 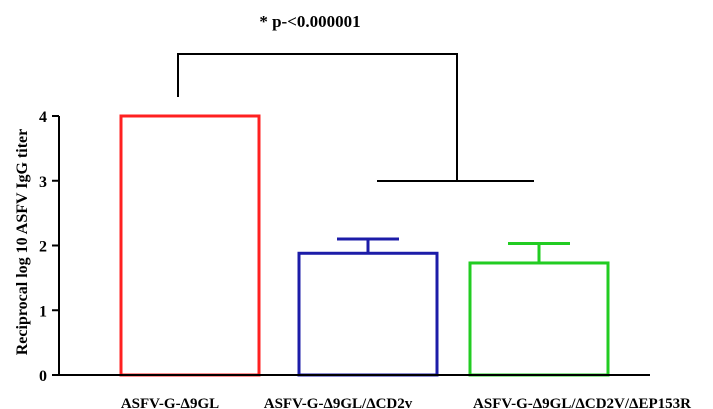 I want to click on y-tick-label: 4, so click(x=43, y=117).